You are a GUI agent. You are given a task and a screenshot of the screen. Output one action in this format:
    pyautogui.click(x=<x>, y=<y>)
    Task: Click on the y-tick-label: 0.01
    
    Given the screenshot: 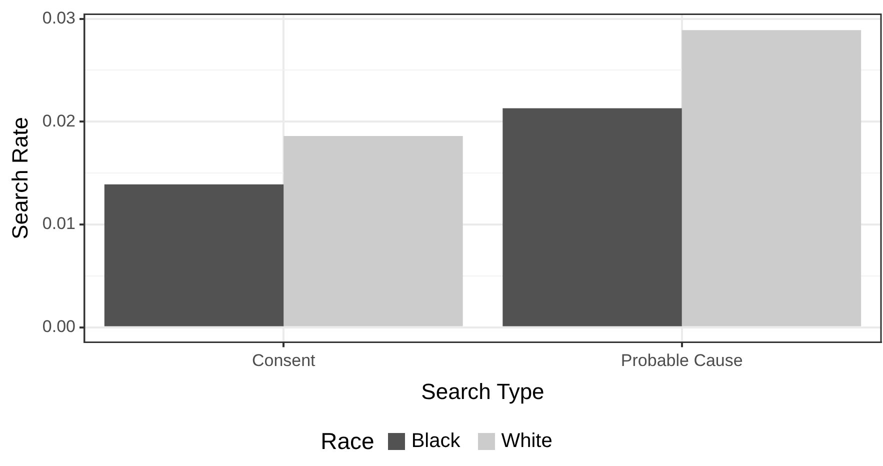 What is the action you would take?
    pyautogui.click(x=59, y=224)
    